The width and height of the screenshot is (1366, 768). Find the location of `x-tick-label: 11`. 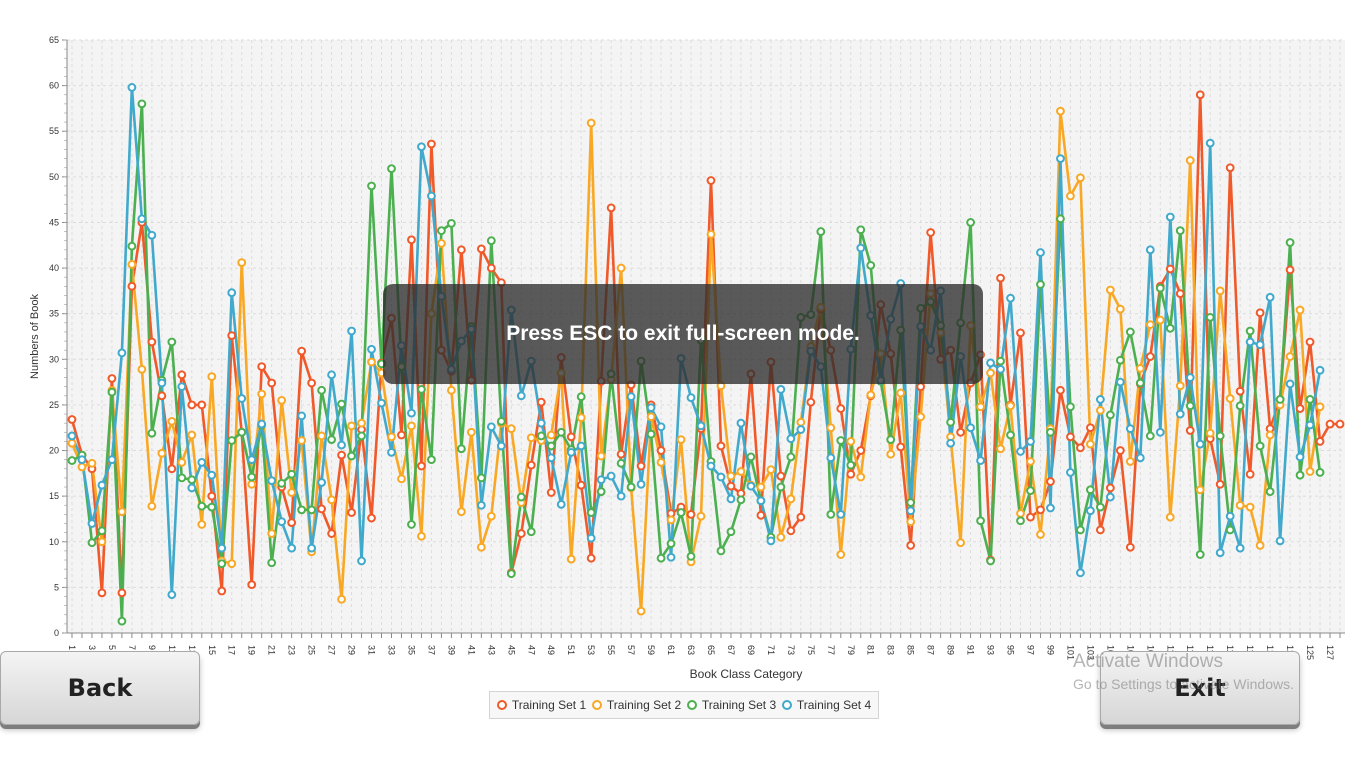

x-tick-label: 11 is located at coordinates (172, 649).